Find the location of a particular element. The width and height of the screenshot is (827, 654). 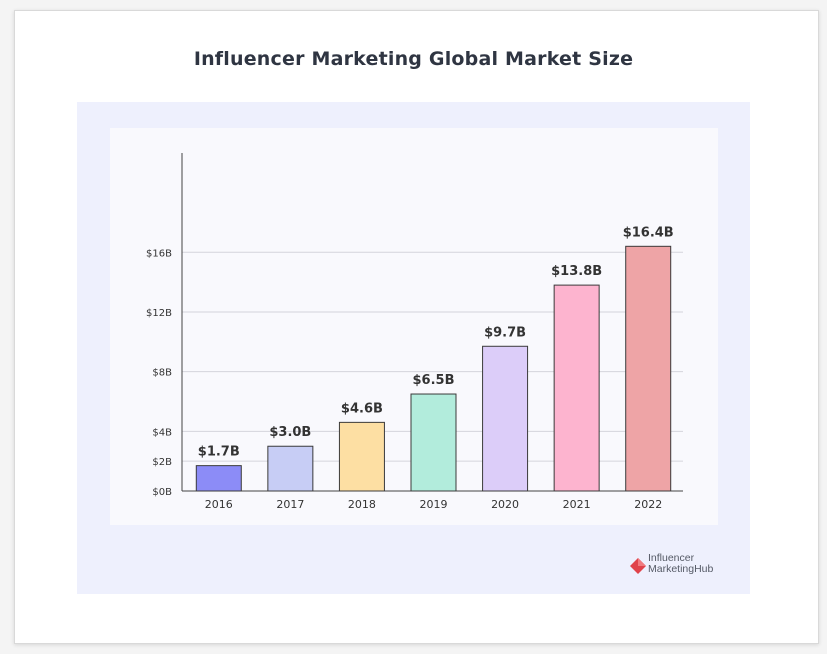

brand-logo: Influencer MarketingHub is located at coordinates (683, 565).